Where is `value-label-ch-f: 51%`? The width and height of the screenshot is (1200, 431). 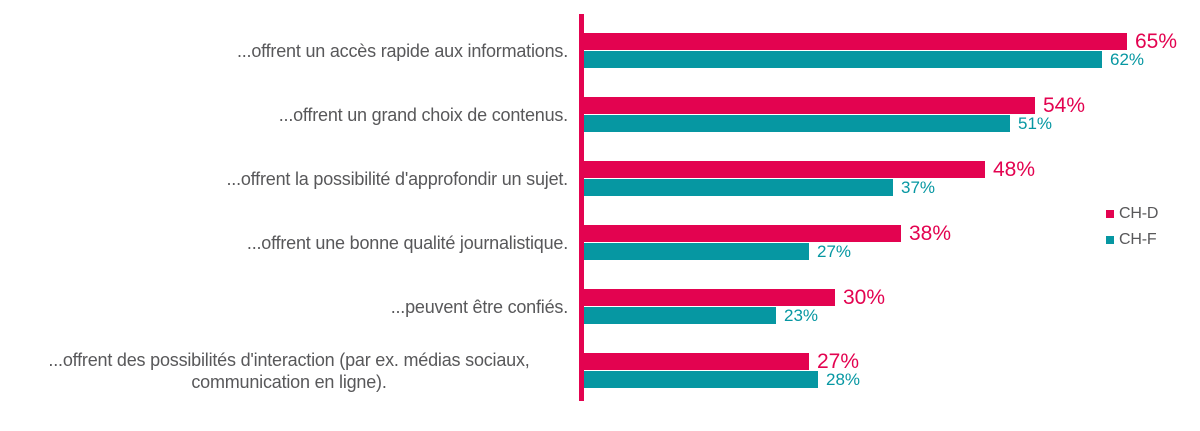 value-label-ch-f: 51% is located at coordinates (1035, 123).